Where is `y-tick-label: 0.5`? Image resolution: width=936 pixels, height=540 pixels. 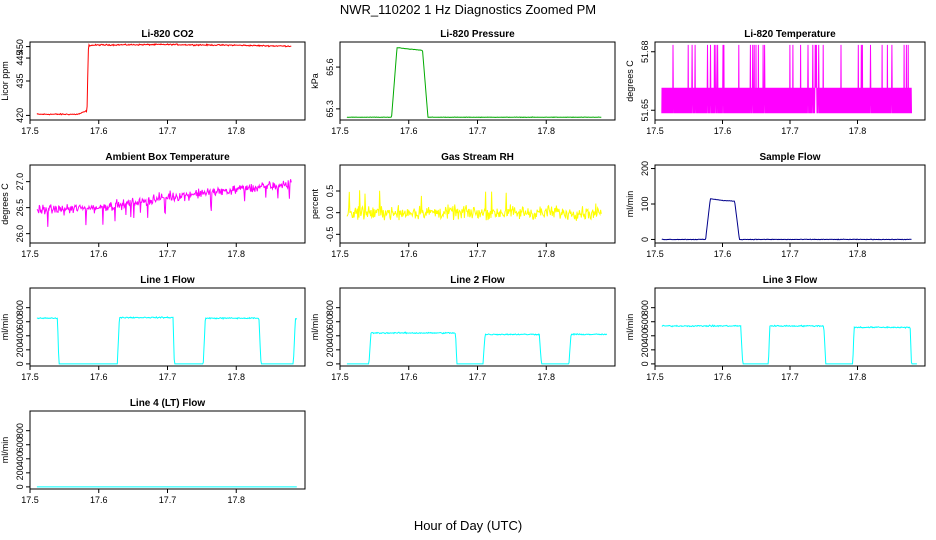
y-tick-label: 0.5 is located at coordinates (330, 191).